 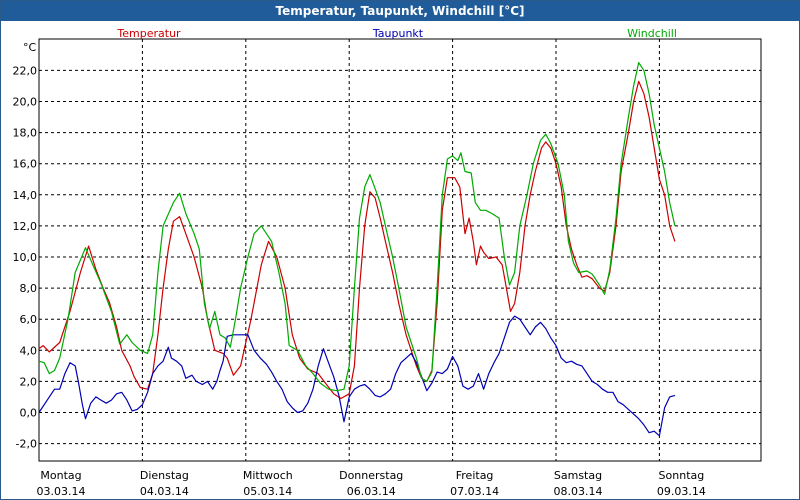 I want to click on x-tick-day-label: Donnerstag, so click(x=371, y=475).